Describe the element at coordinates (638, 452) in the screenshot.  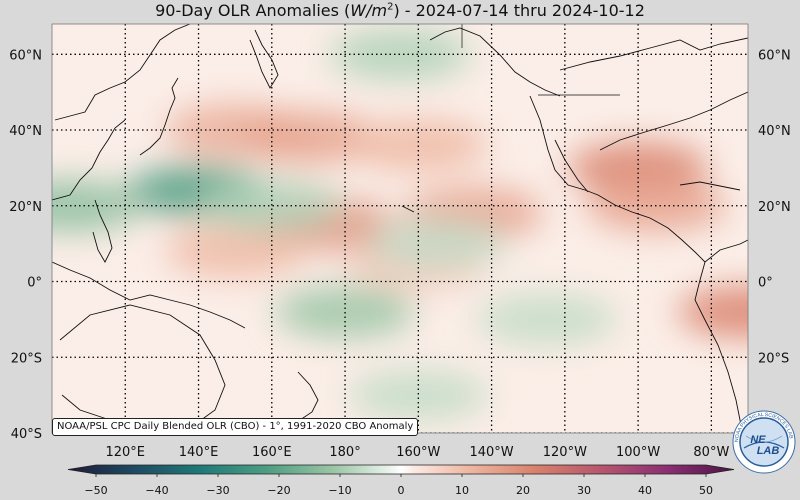
I see `lon-tick-label: 100°W` at that location.